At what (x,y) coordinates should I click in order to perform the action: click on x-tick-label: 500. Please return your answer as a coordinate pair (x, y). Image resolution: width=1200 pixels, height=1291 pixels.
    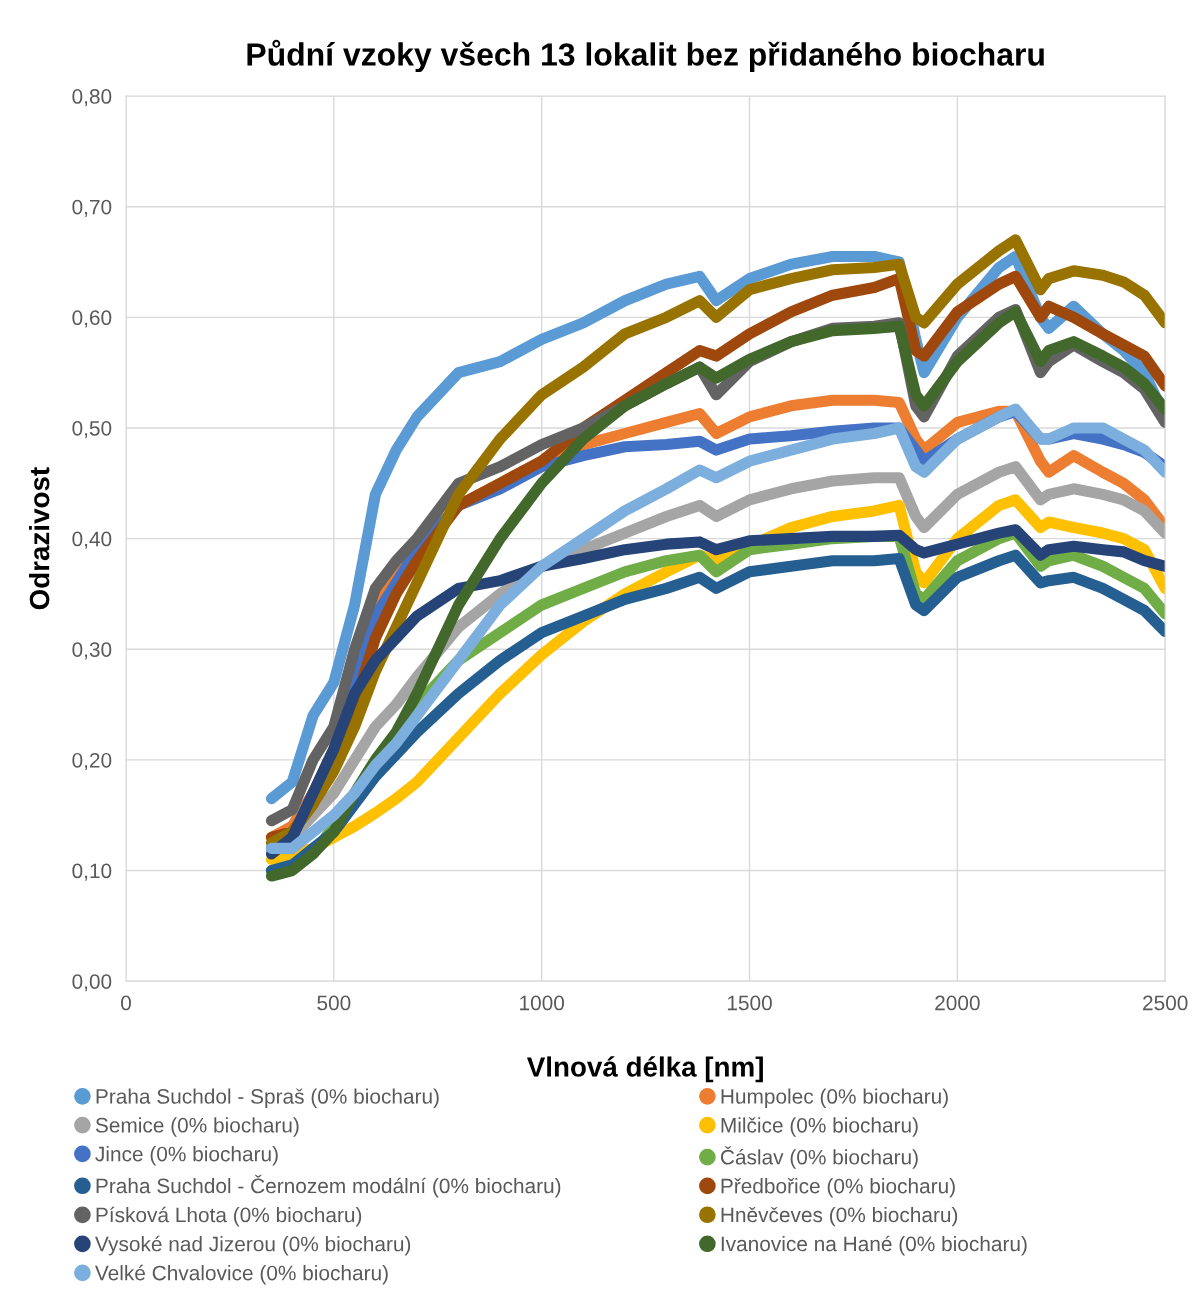
    Looking at the image, I should click on (334, 1003).